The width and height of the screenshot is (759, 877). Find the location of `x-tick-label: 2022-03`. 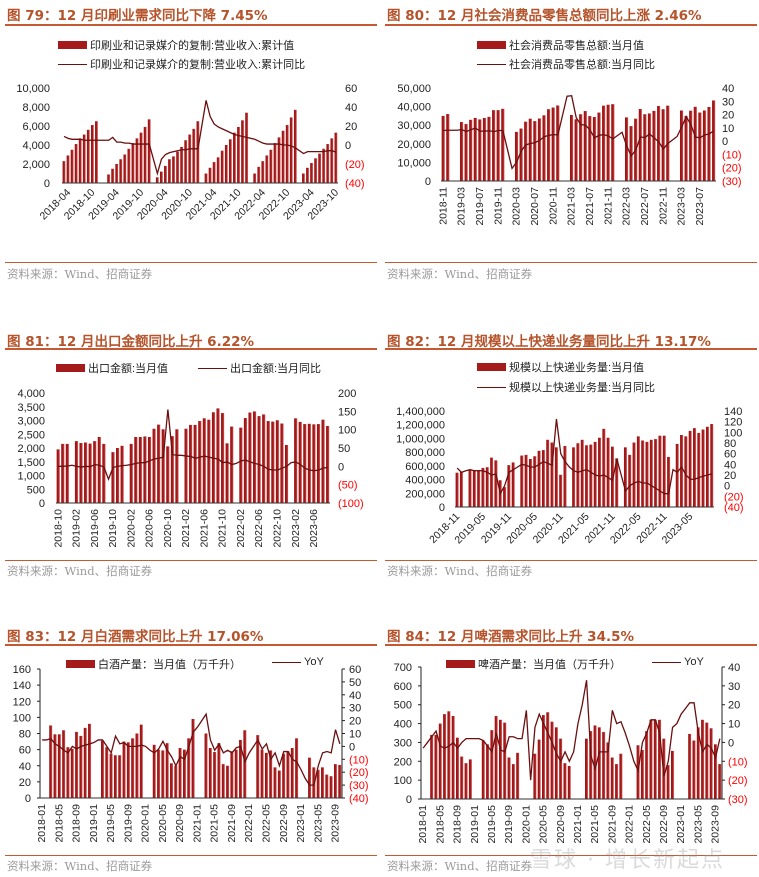

x-tick-label: 2022-03 is located at coordinates (627, 206).